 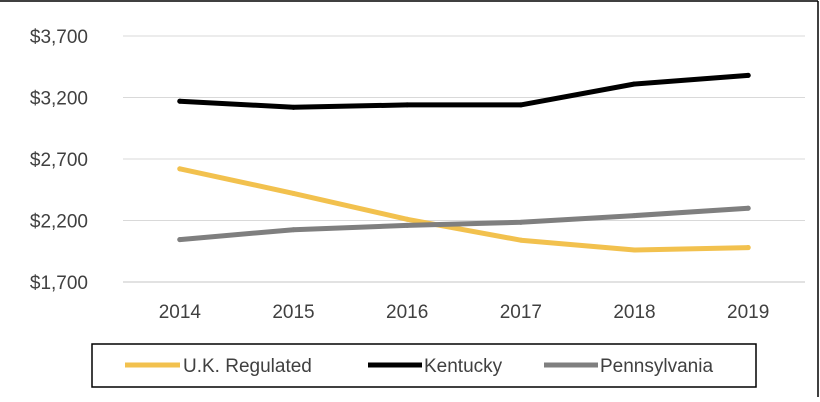 I want to click on x-axis-tick-labels: 2014 2015 2016 2017 2018 2019, so click(x=464, y=312).